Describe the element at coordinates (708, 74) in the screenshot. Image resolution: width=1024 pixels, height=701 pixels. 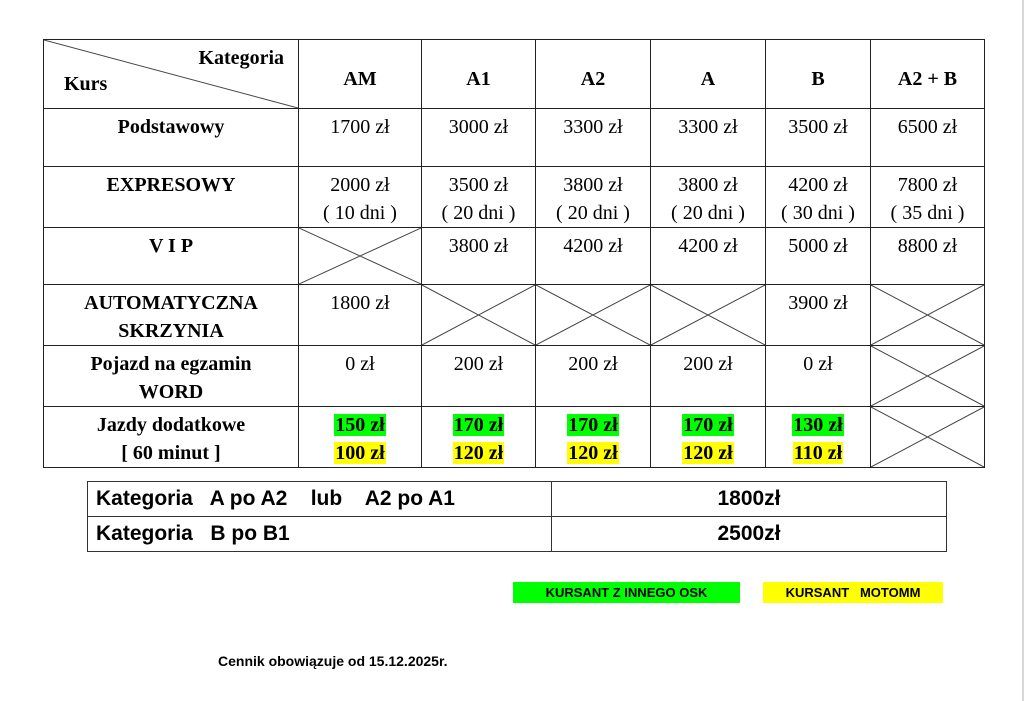
I see `column-header: A` at that location.